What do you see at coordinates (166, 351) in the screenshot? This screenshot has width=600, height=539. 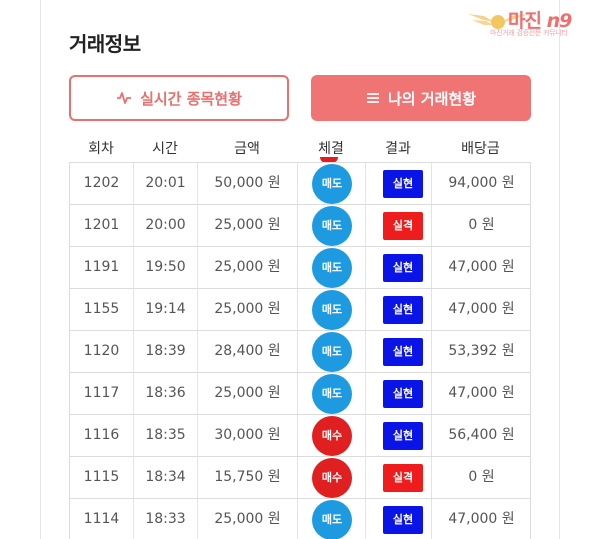 I see `time-cell: 18:39` at bounding box center [166, 351].